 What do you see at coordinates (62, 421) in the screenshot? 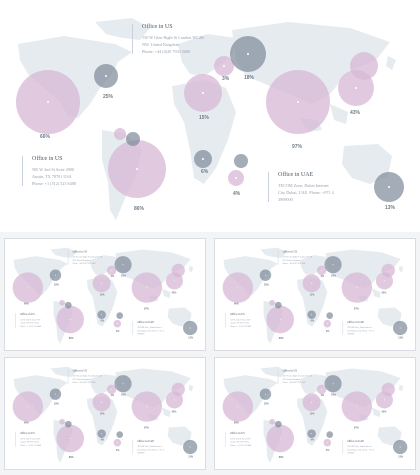
I see `thumb3-bubble-10c` at bounding box center [62, 421].